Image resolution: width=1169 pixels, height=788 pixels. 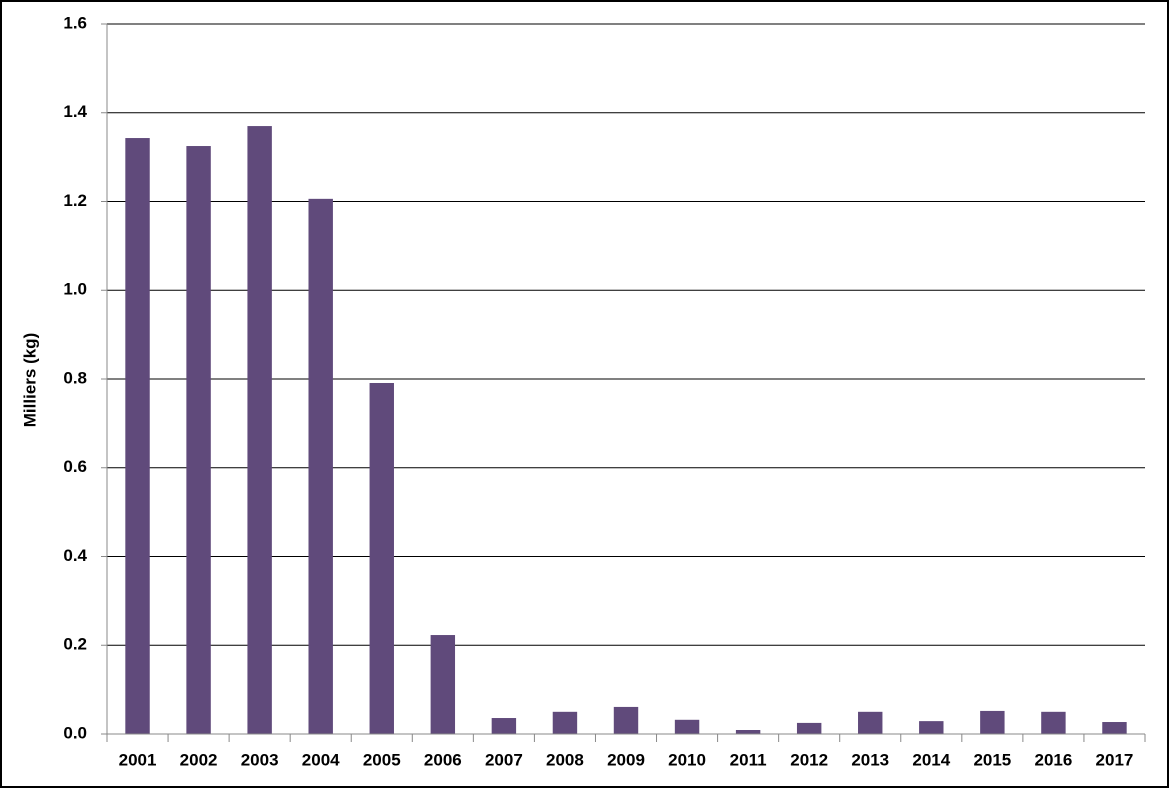 What do you see at coordinates (565, 759) in the screenshot?
I see `x-tick-label: 2008` at bounding box center [565, 759].